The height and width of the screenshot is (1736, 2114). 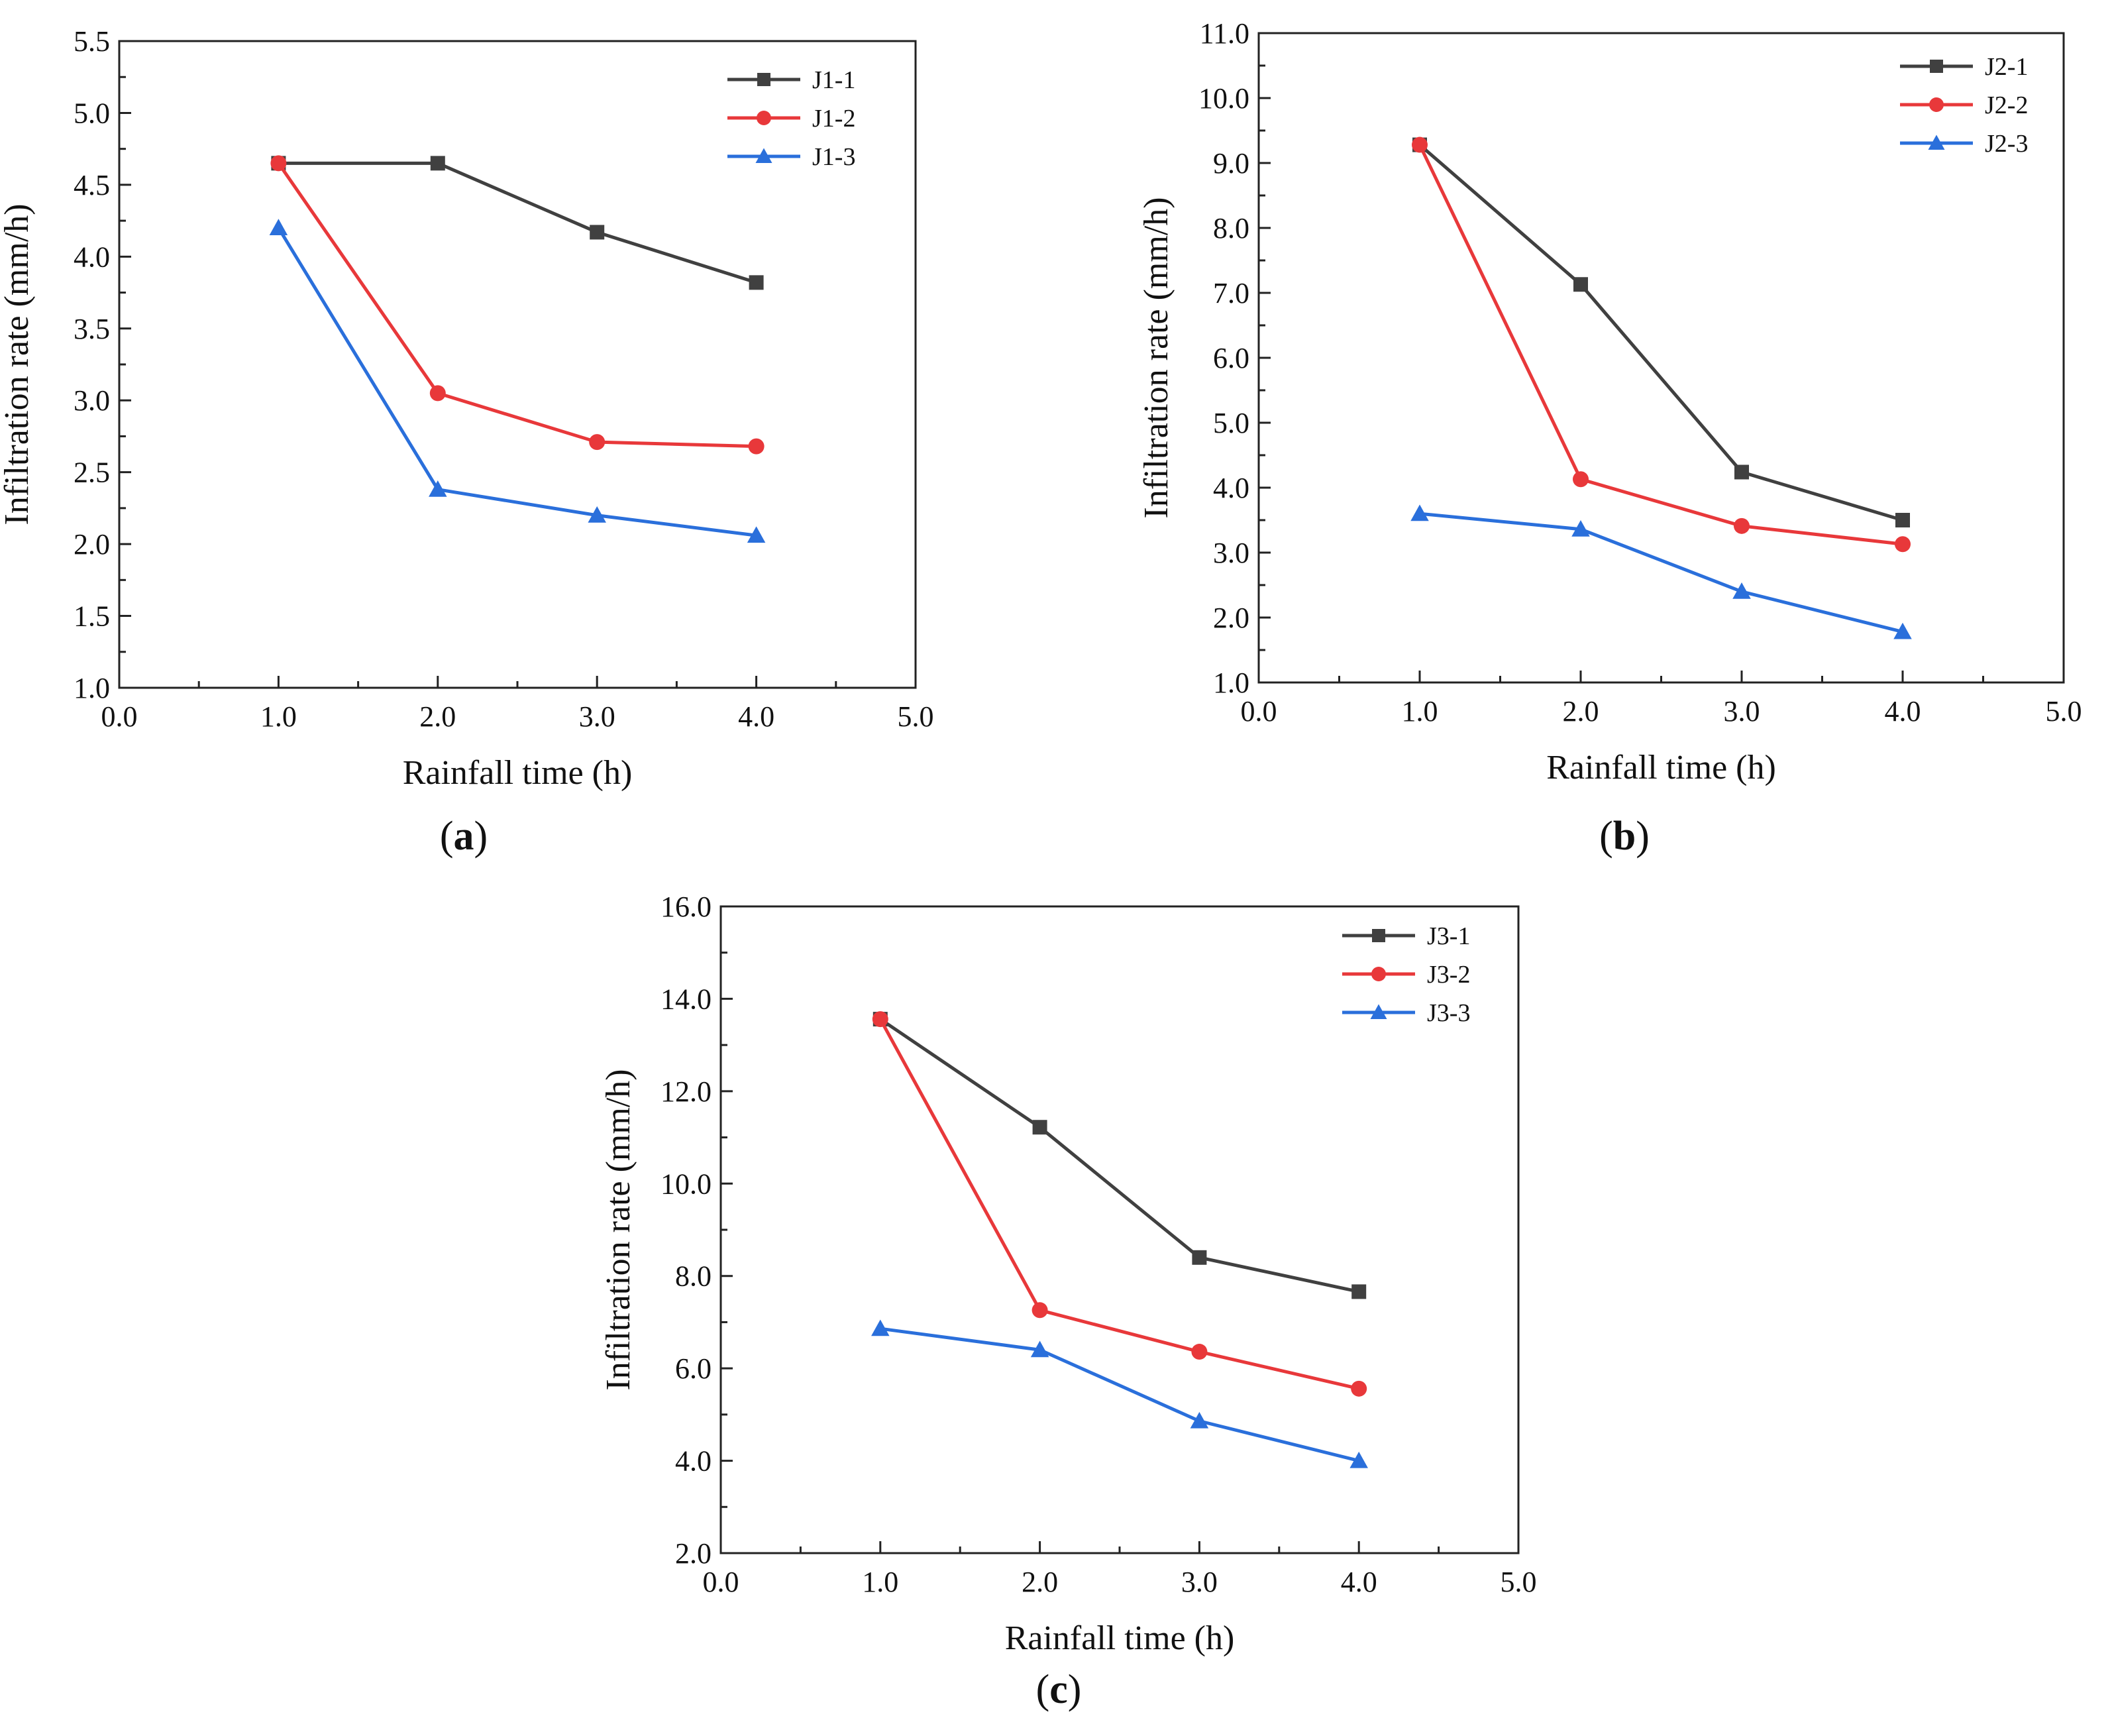 I want to click on y-tick-label: 1.5, so click(x=92, y=616).